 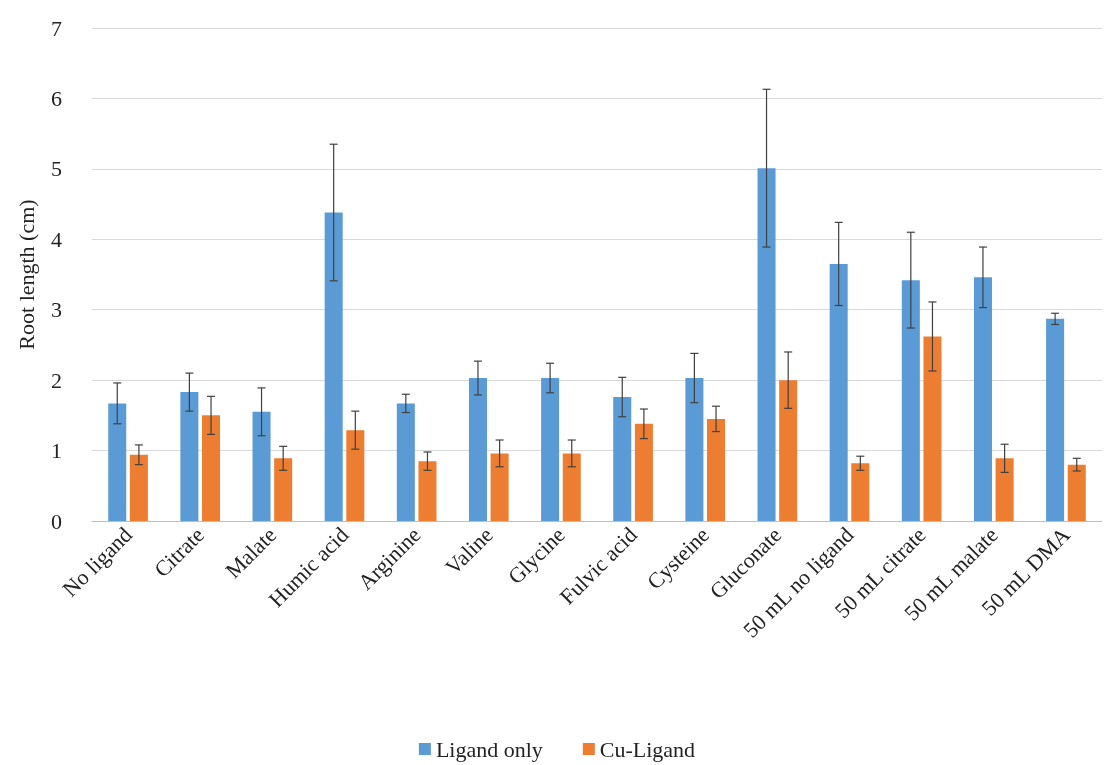 I want to click on legend-label: Cu-Ligand, so click(x=647, y=749).